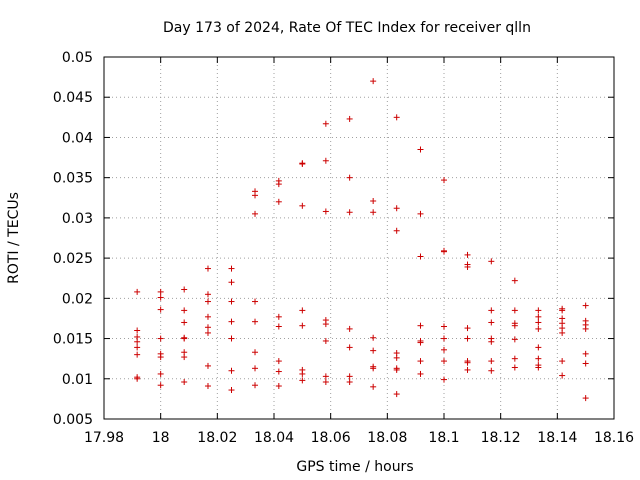  What do you see at coordinates (77, 58) in the screenshot?
I see `y-tick-label: 0.05` at bounding box center [77, 58].